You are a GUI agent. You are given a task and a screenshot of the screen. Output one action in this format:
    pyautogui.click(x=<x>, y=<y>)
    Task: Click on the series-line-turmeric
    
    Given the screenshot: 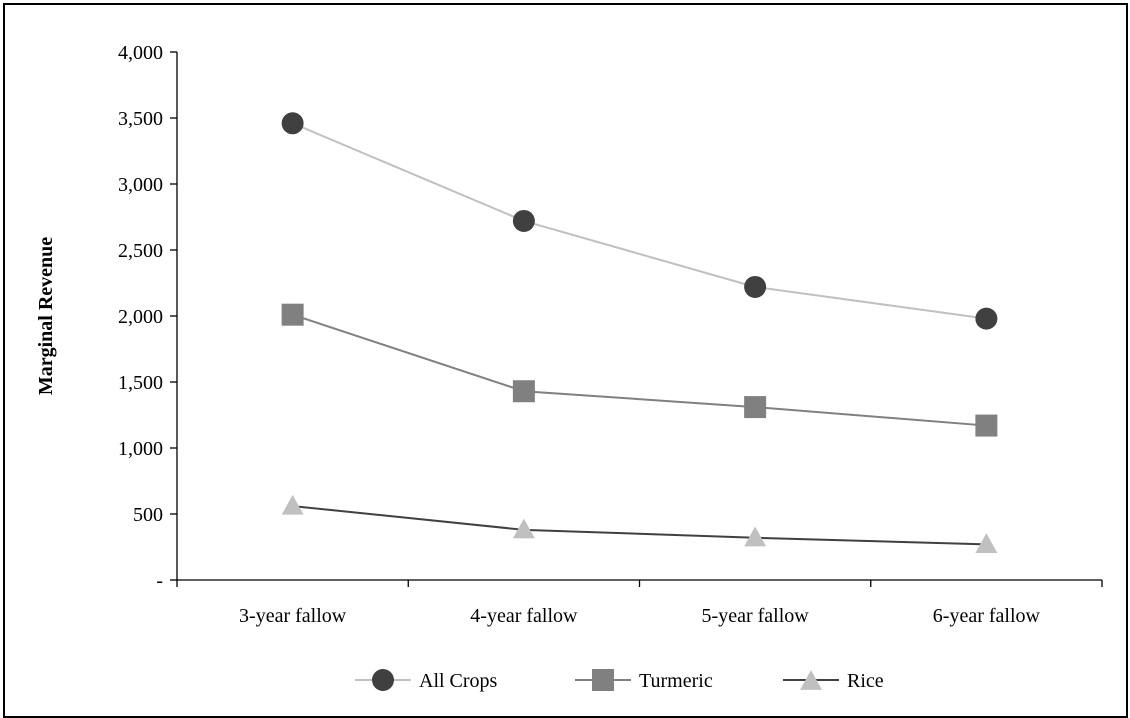 What is the action you would take?
    pyautogui.click(x=639, y=370)
    